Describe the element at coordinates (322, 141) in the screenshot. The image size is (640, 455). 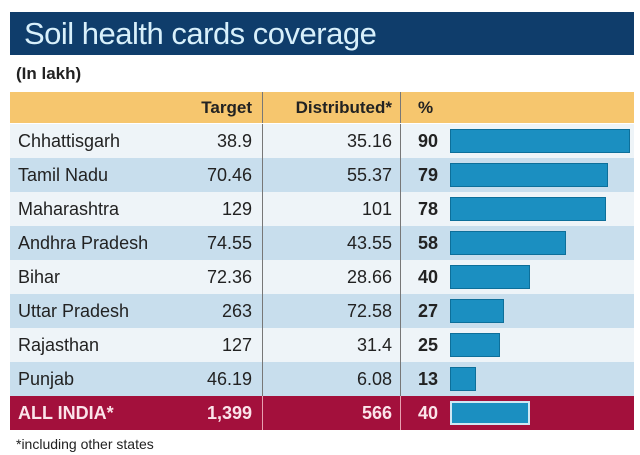
I see `table-row: Chhattisgarh 38.9 35.16 90` at that location.